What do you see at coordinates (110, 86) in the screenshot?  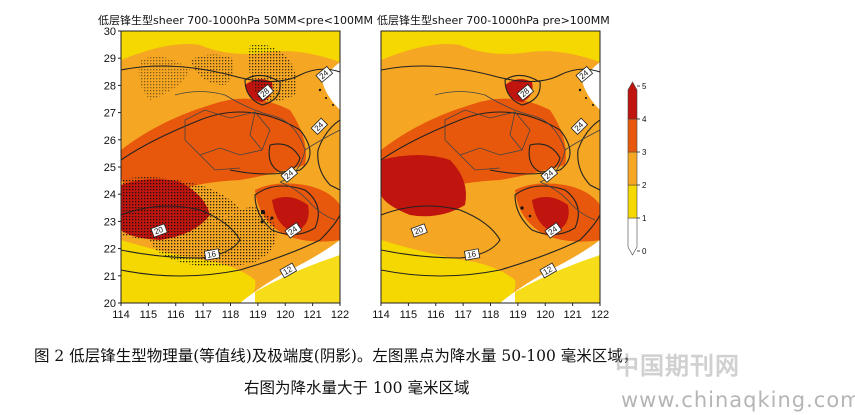 I see `y-tick-label: 28` at bounding box center [110, 86].